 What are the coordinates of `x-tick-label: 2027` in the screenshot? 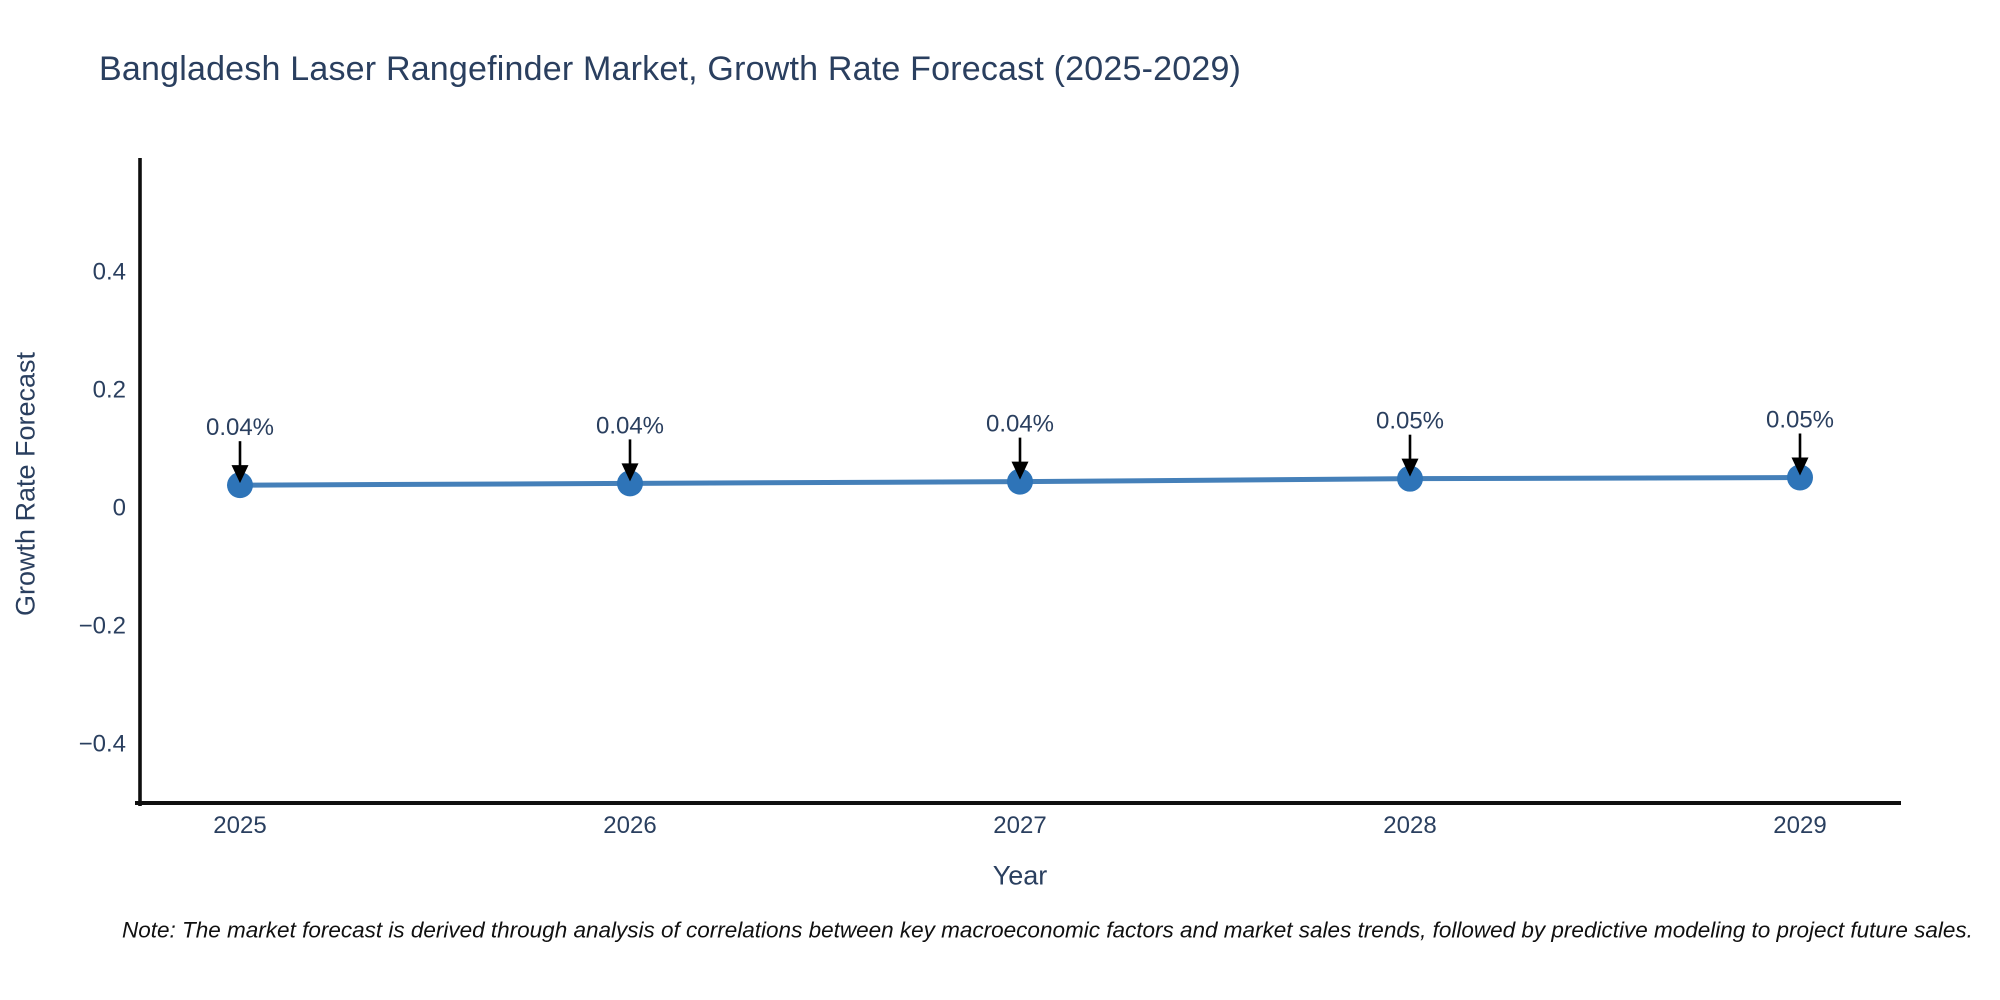 It's located at (1019, 825).